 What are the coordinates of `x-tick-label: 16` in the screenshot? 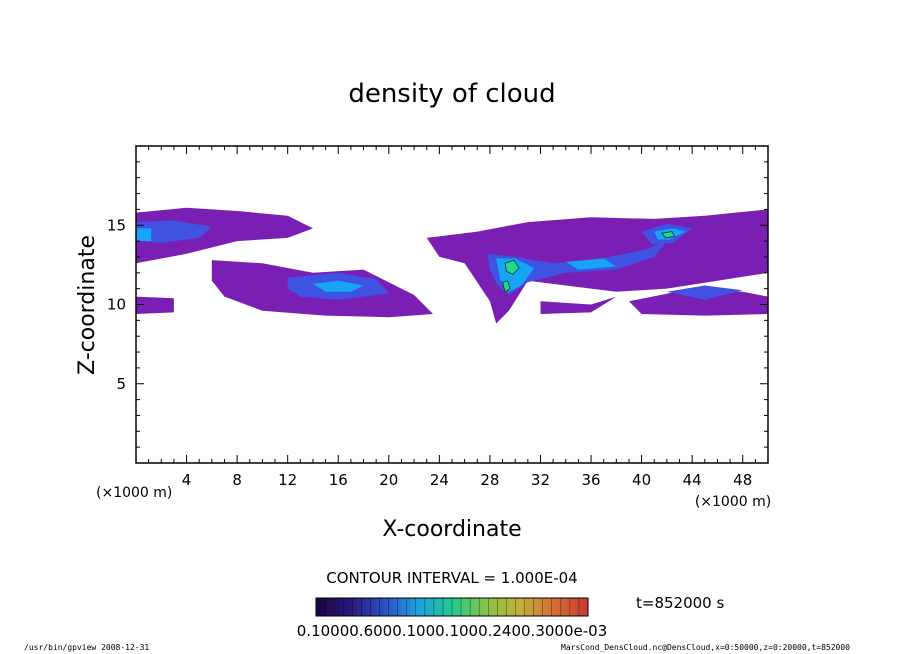 It's located at (338, 480).